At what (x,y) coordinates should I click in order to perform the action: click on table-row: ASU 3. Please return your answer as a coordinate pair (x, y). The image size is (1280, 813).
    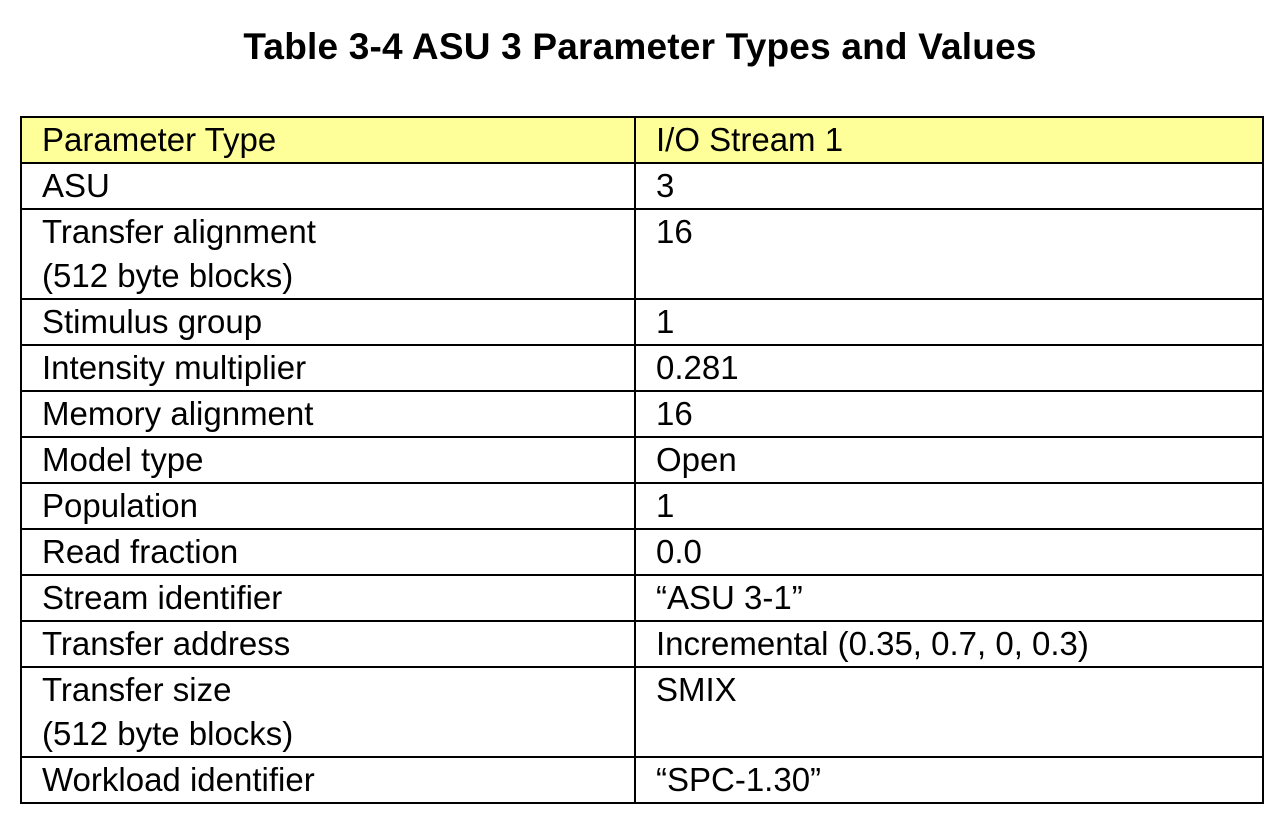
    Looking at the image, I should click on (642, 186).